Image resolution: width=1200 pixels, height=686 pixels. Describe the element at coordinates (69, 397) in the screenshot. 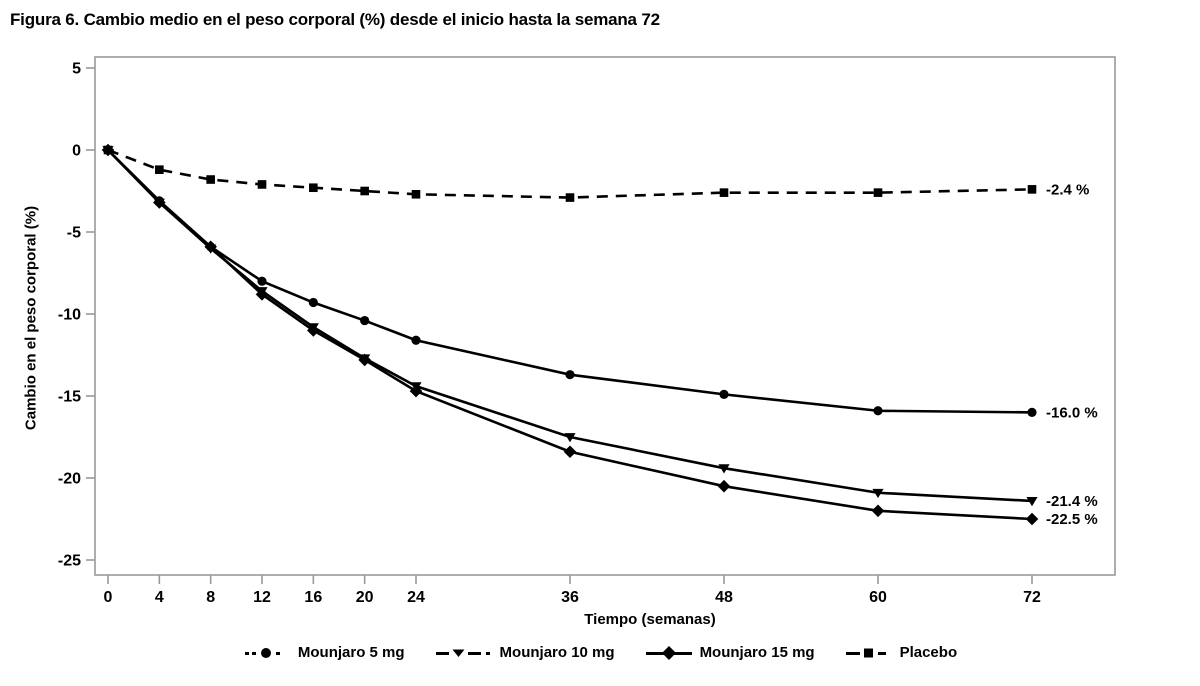

I see `y-tick-label: -15` at that location.